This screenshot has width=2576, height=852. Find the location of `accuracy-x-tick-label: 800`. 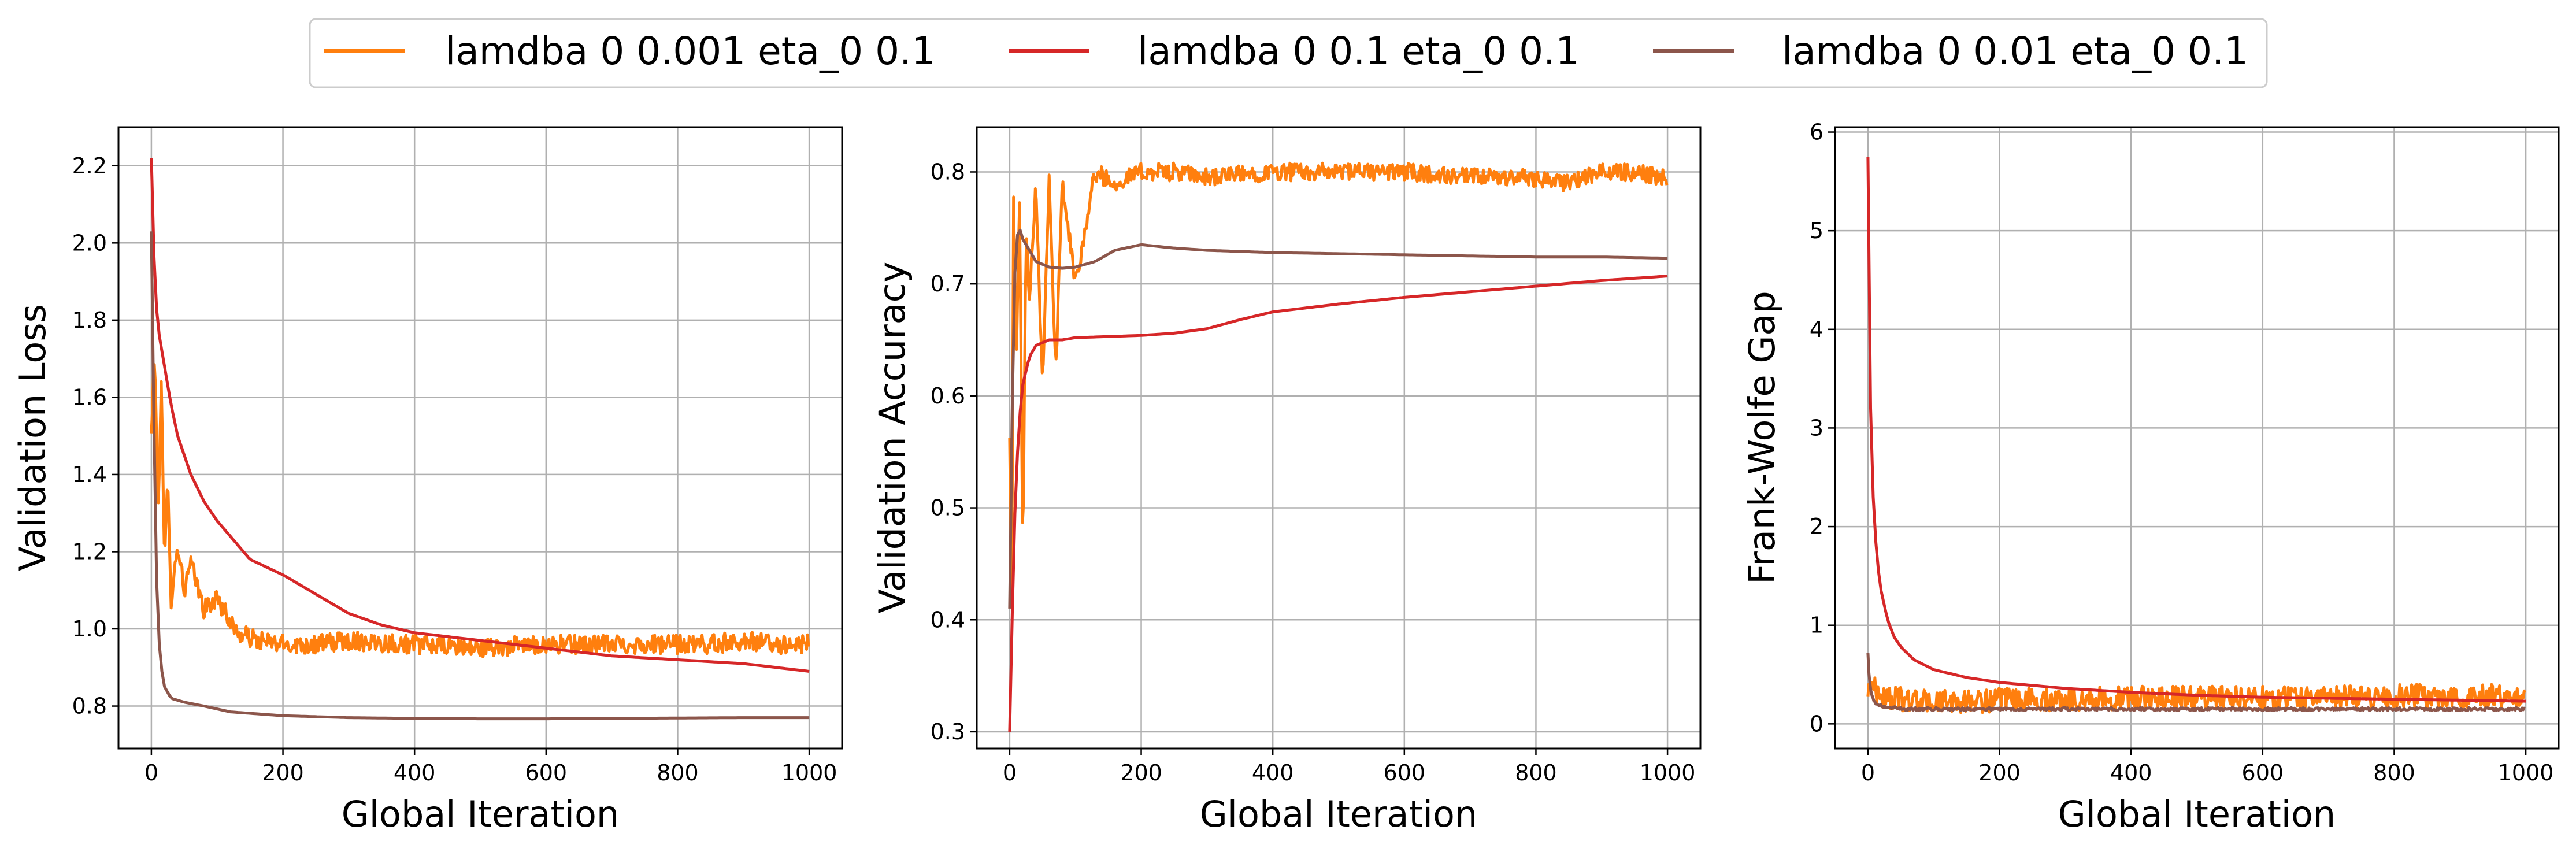

accuracy-x-tick-label: 800 is located at coordinates (1536, 773).